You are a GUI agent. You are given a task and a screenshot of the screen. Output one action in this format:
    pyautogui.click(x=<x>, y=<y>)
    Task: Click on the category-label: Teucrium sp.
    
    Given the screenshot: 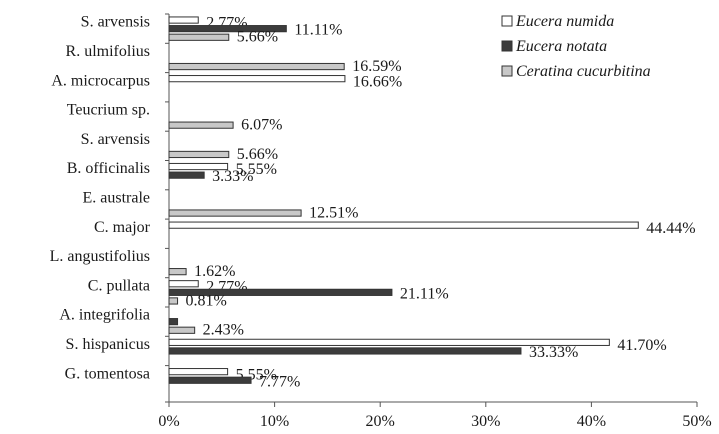 What is the action you would take?
    pyautogui.click(x=108, y=110)
    